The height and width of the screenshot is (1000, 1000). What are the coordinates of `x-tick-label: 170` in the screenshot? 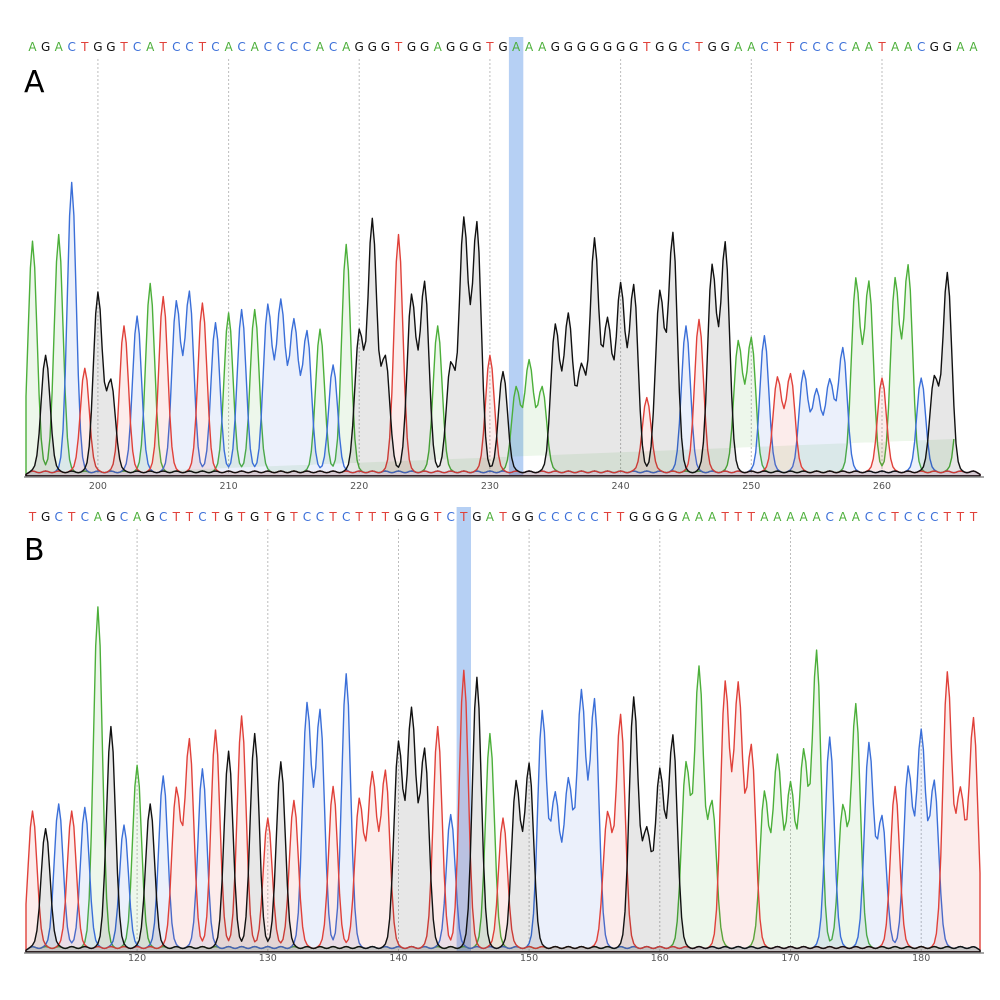 It's located at (790, 958).